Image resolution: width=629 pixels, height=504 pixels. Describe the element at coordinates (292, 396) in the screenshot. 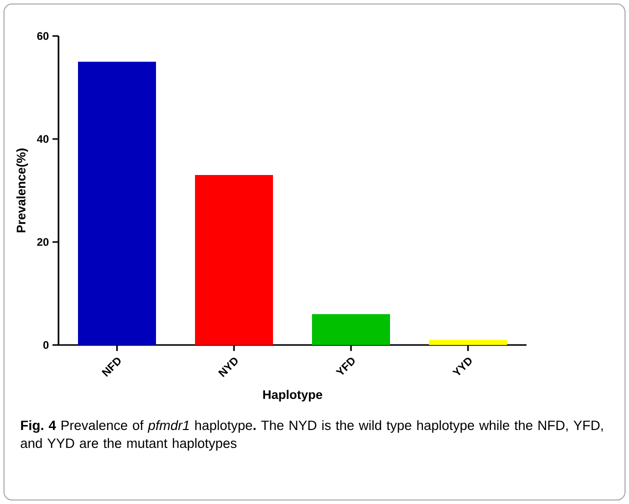

I see `x-axis-title: Haplotype` at that location.